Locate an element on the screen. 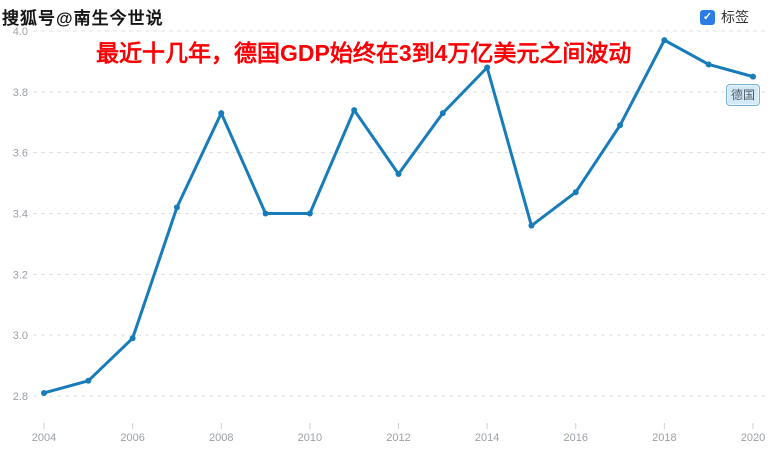 This screenshot has height=472, width=780. x-axis-tick-label: 2006 is located at coordinates (132, 438).